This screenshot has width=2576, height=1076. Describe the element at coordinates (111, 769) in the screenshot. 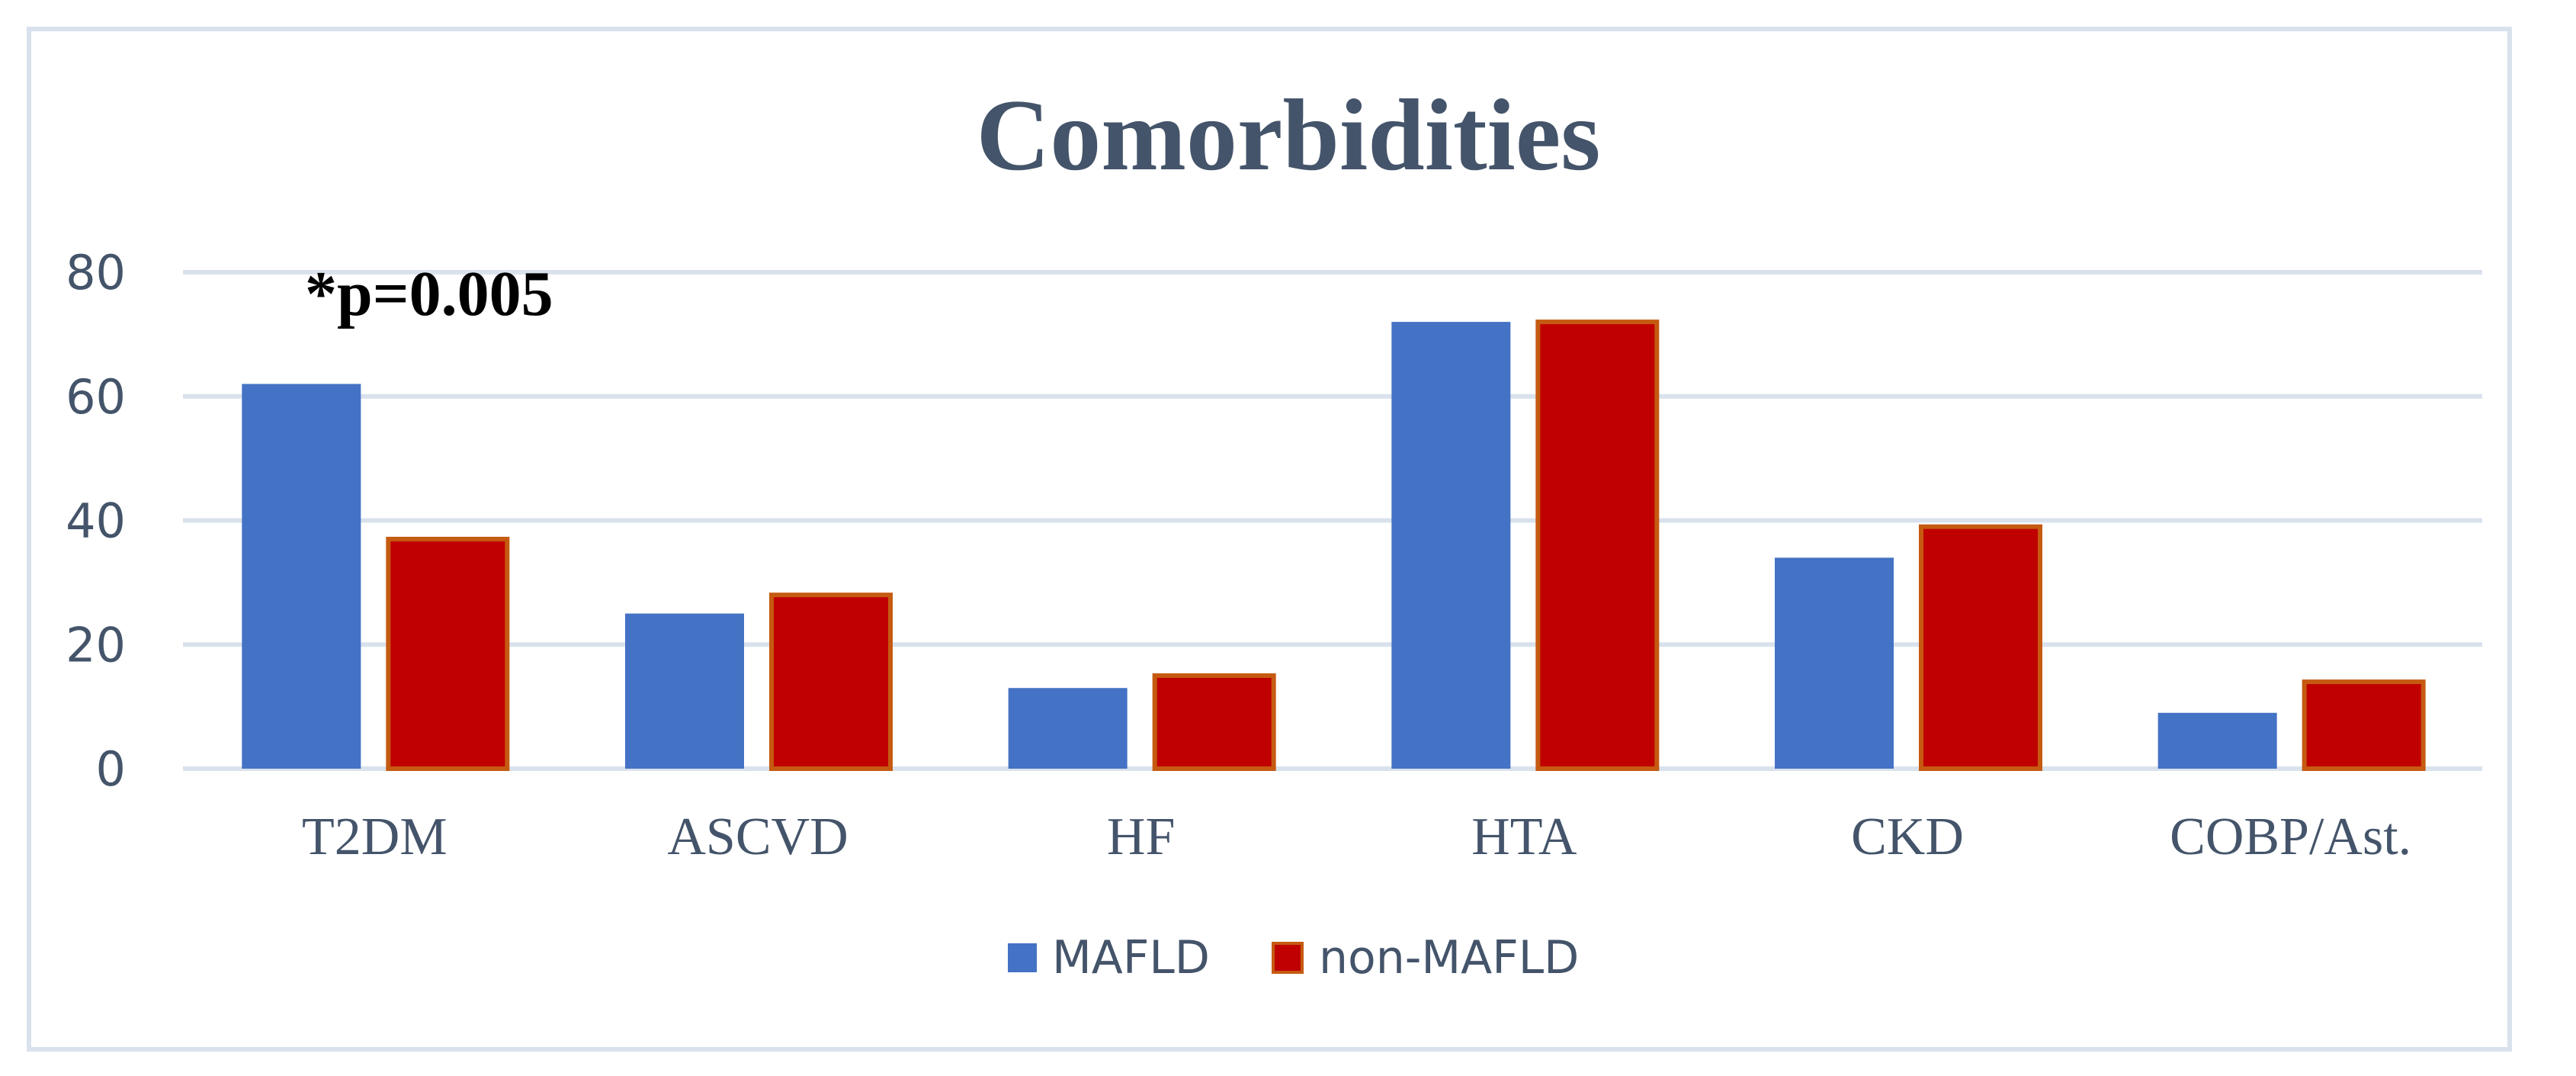

I see `y-tick-label: 0` at that location.